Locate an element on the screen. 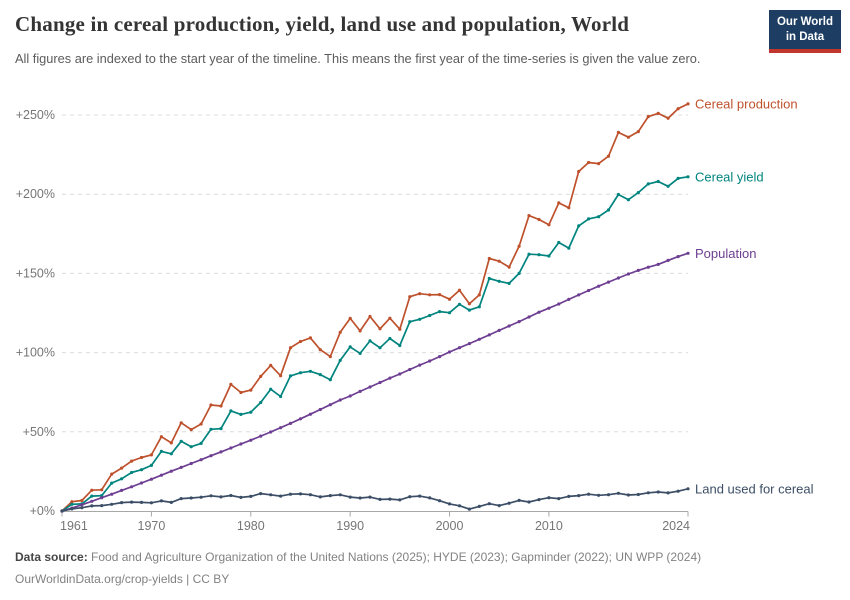 Image resolution: width=850 pixels, height=600 pixels. owid-logo-line2: in Data is located at coordinates (805, 36).